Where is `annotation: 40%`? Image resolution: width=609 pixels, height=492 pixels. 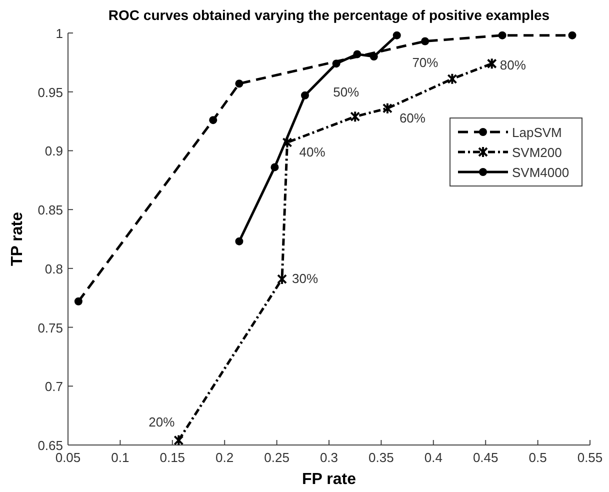 annotation: 40% is located at coordinates (312, 152).